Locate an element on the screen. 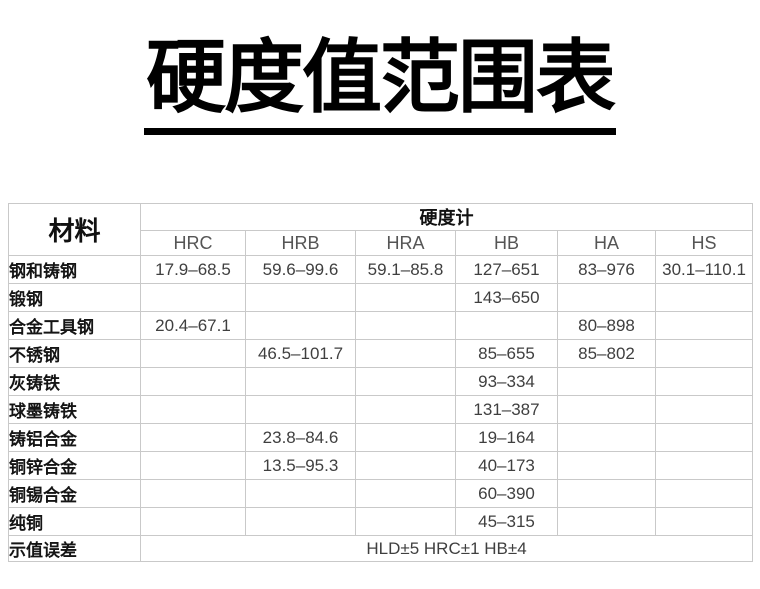 The height and width of the screenshot is (589, 760). value-cell: 85–655 is located at coordinates (506, 353).